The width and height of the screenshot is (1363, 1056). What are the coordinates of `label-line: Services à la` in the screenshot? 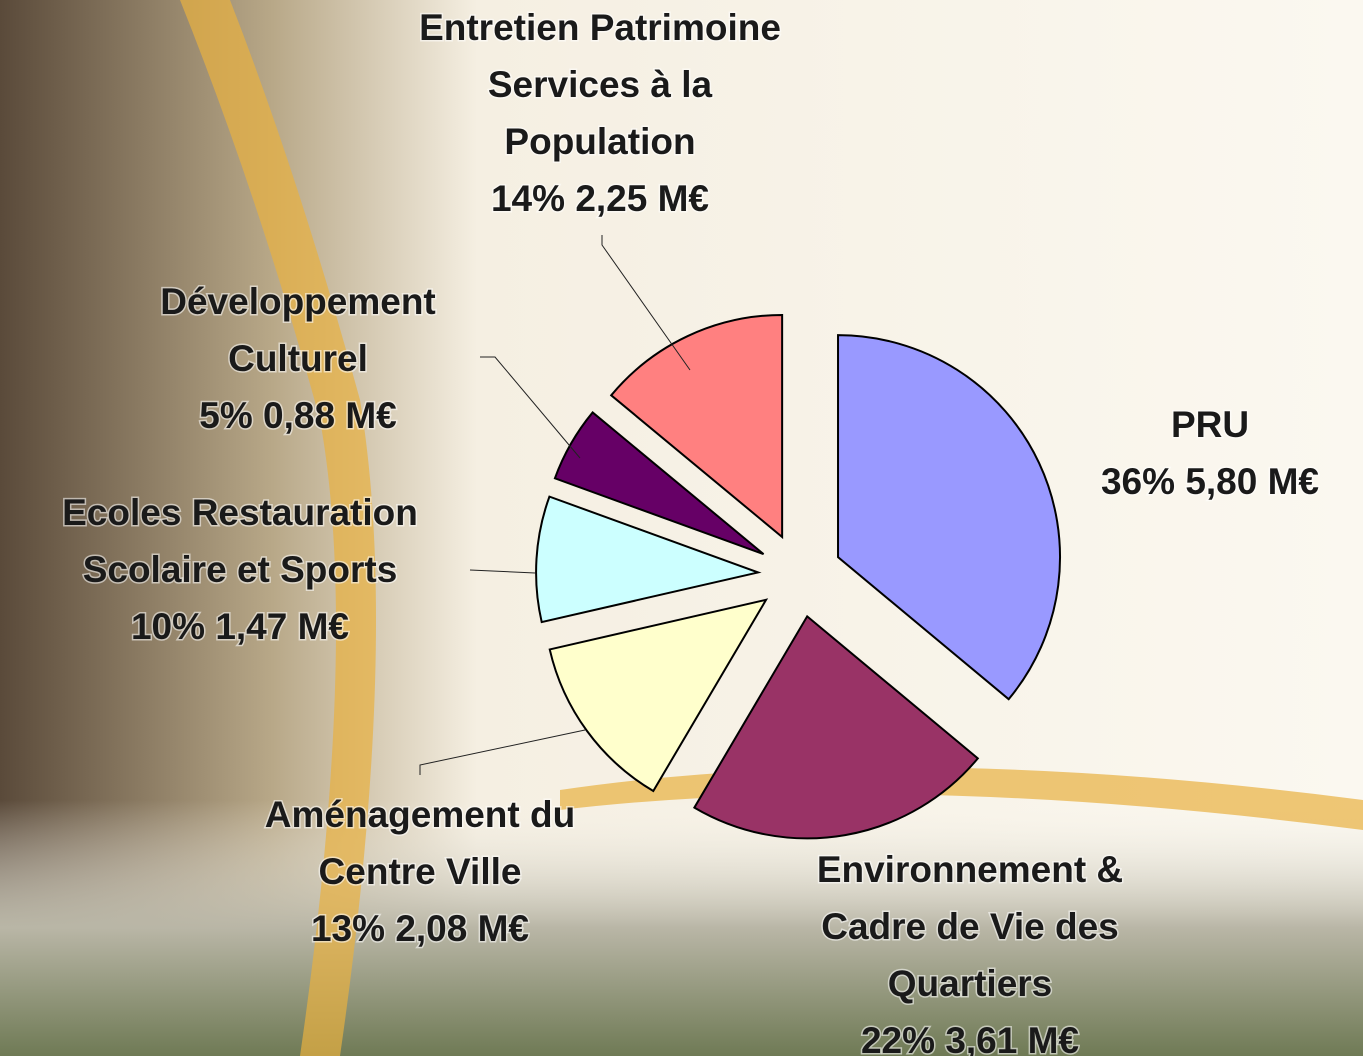 It's located at (600, 84).